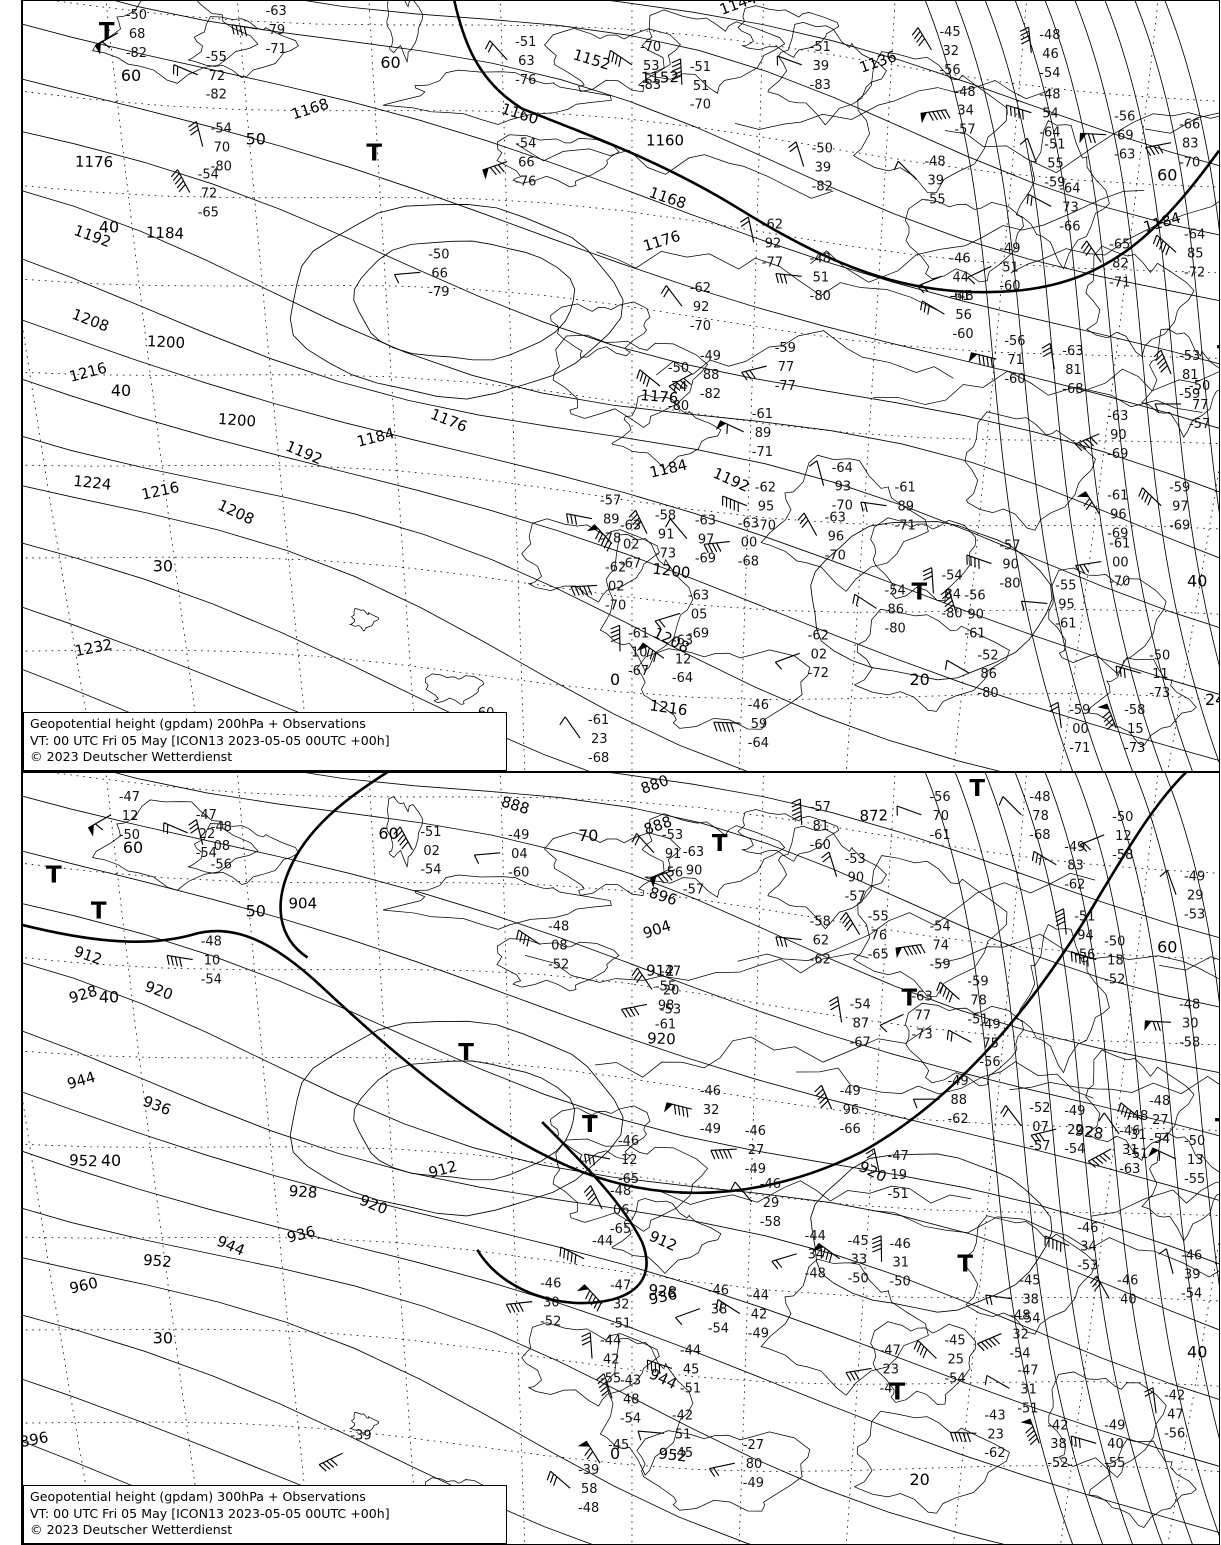 The image size is (1221, 1545). What do you see at coordinates (920, 1479) in the screenshot?
I see `graticule-label: 20` at bounding box center [920, 1479].